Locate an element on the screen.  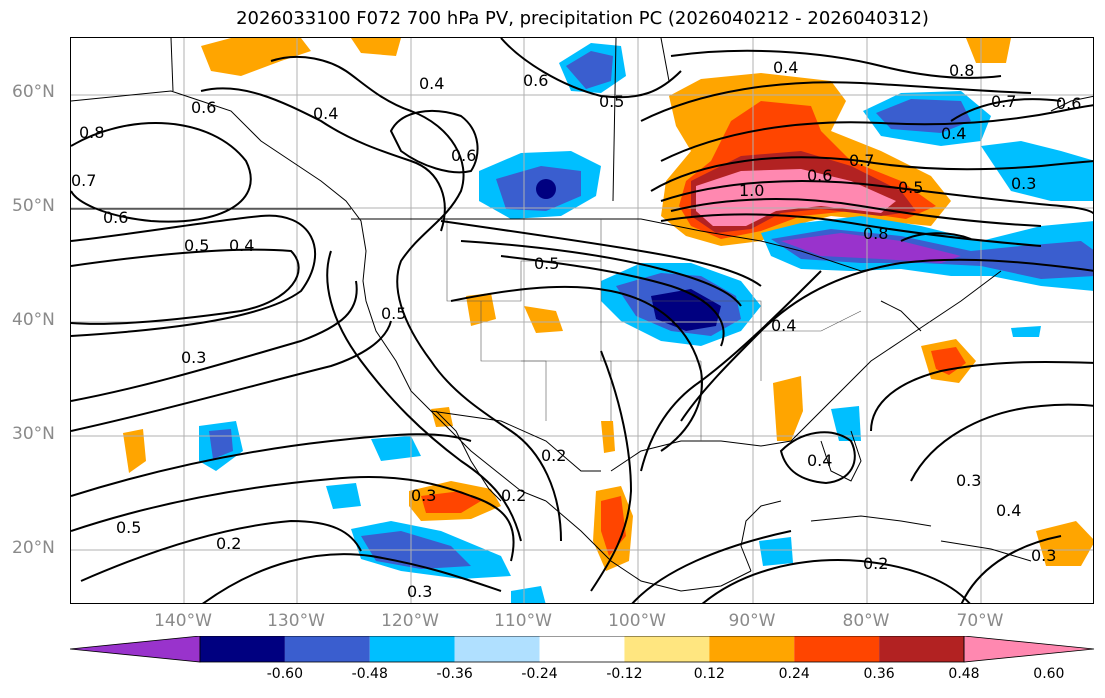
lat-label-20n: 20°N is located at coordinates (33, 548).